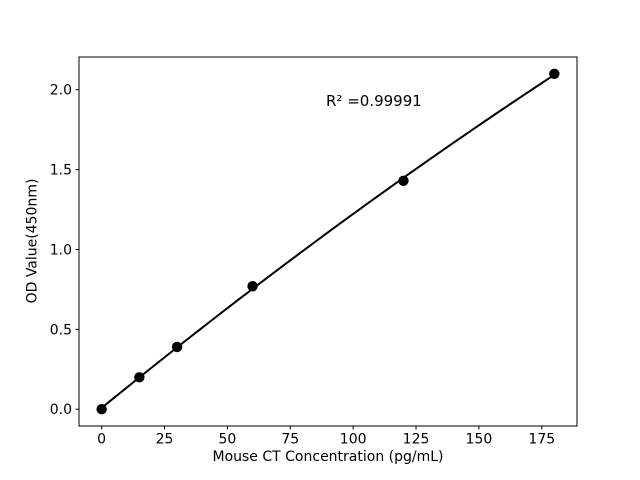  Describe the element at coordinates (61, 91) in the screenshot. I see `y-tick-label: 2.0` at that location.